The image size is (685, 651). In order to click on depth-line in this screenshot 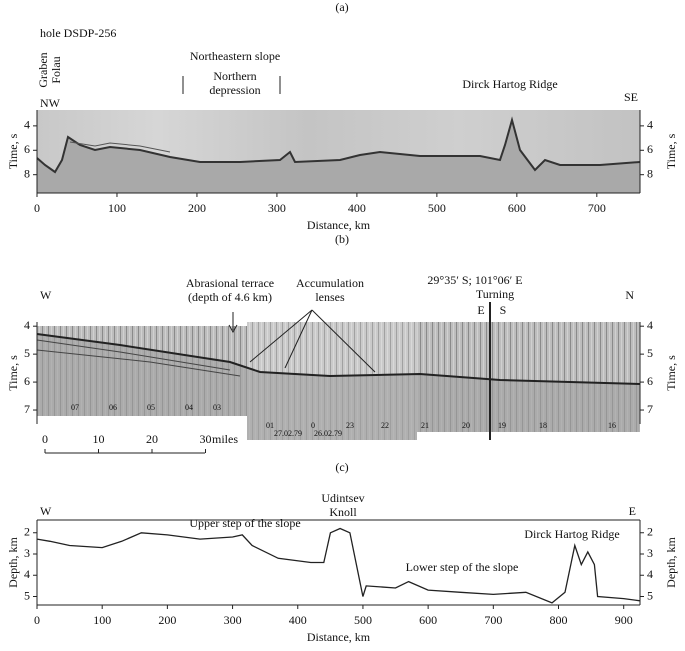, I will do `click(338, 565)`.